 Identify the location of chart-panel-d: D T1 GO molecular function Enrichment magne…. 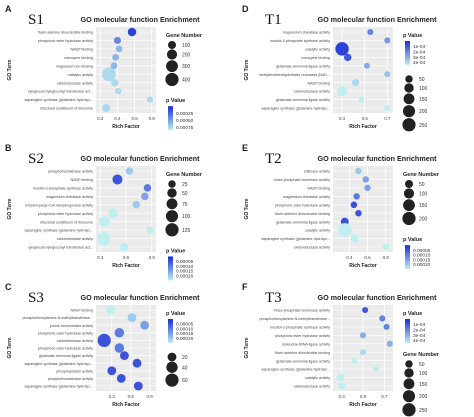
(339, 68).